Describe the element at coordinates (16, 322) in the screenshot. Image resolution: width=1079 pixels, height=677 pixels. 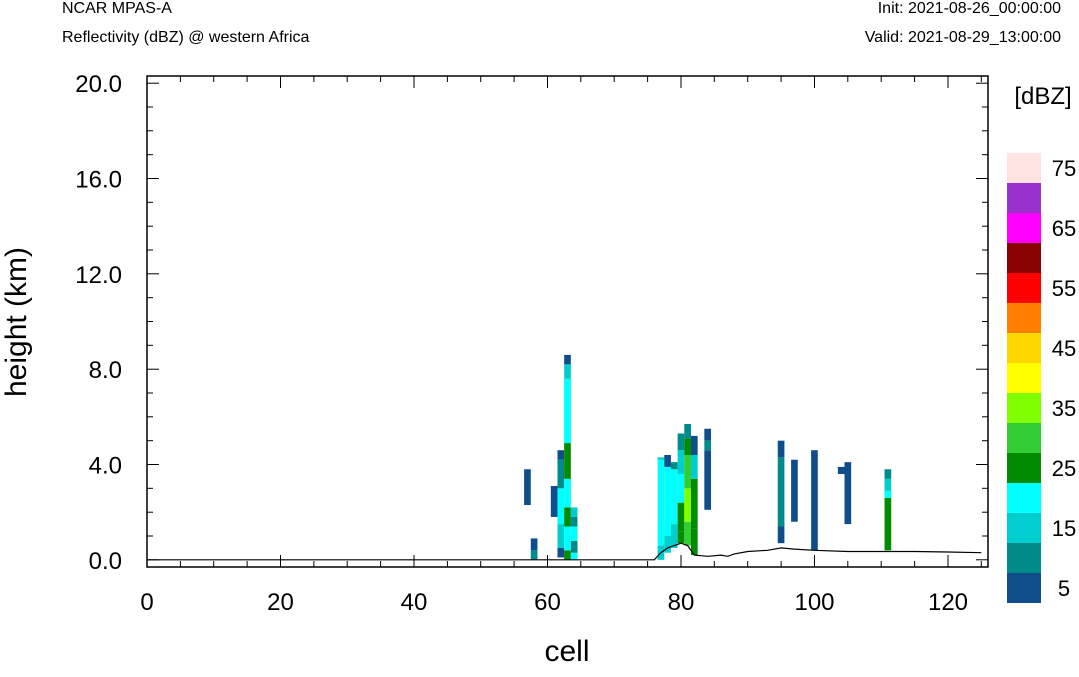
I see `y-axis-label: height (km)` at that location.